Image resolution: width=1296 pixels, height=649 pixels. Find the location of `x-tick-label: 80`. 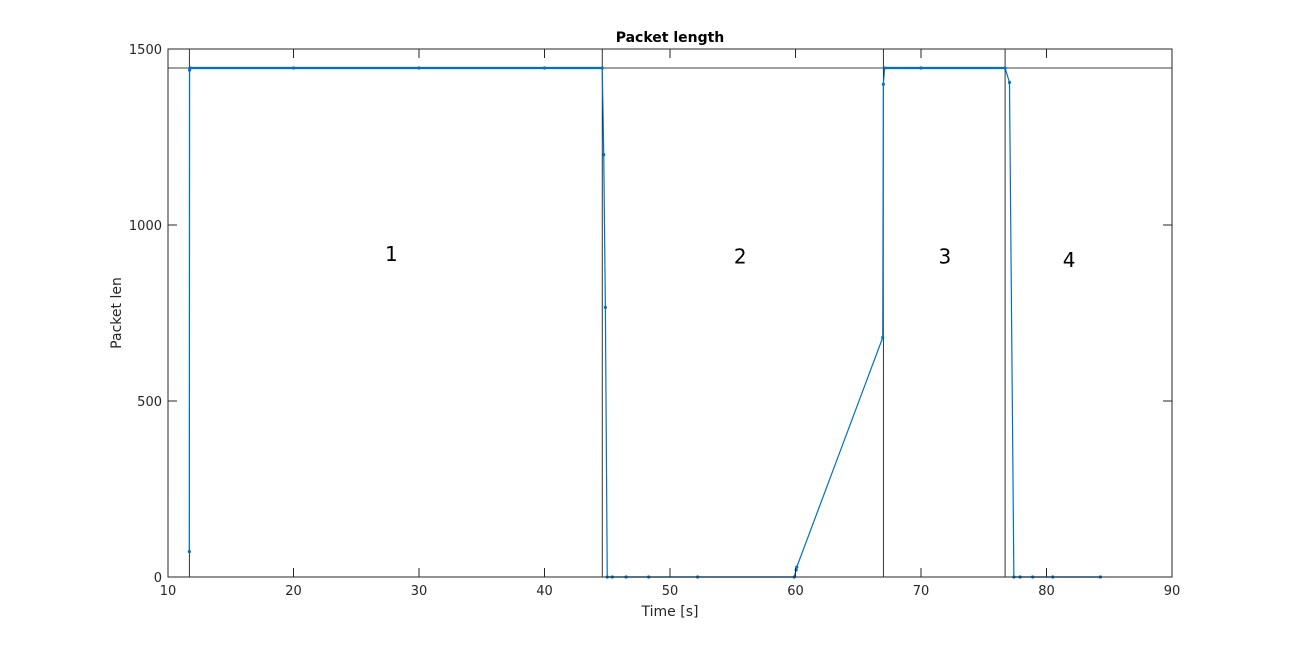

x-tick-label: 80 is located at coordinates (1046, 591).